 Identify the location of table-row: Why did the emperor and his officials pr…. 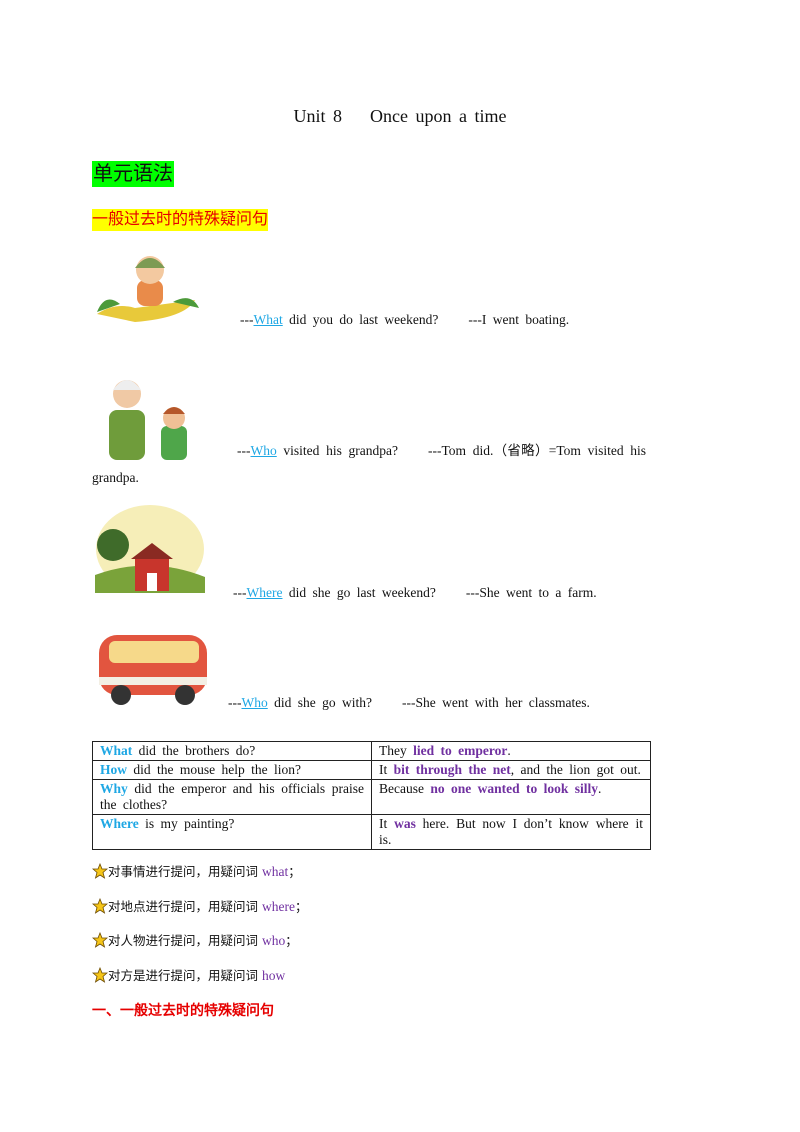
(371, 797).